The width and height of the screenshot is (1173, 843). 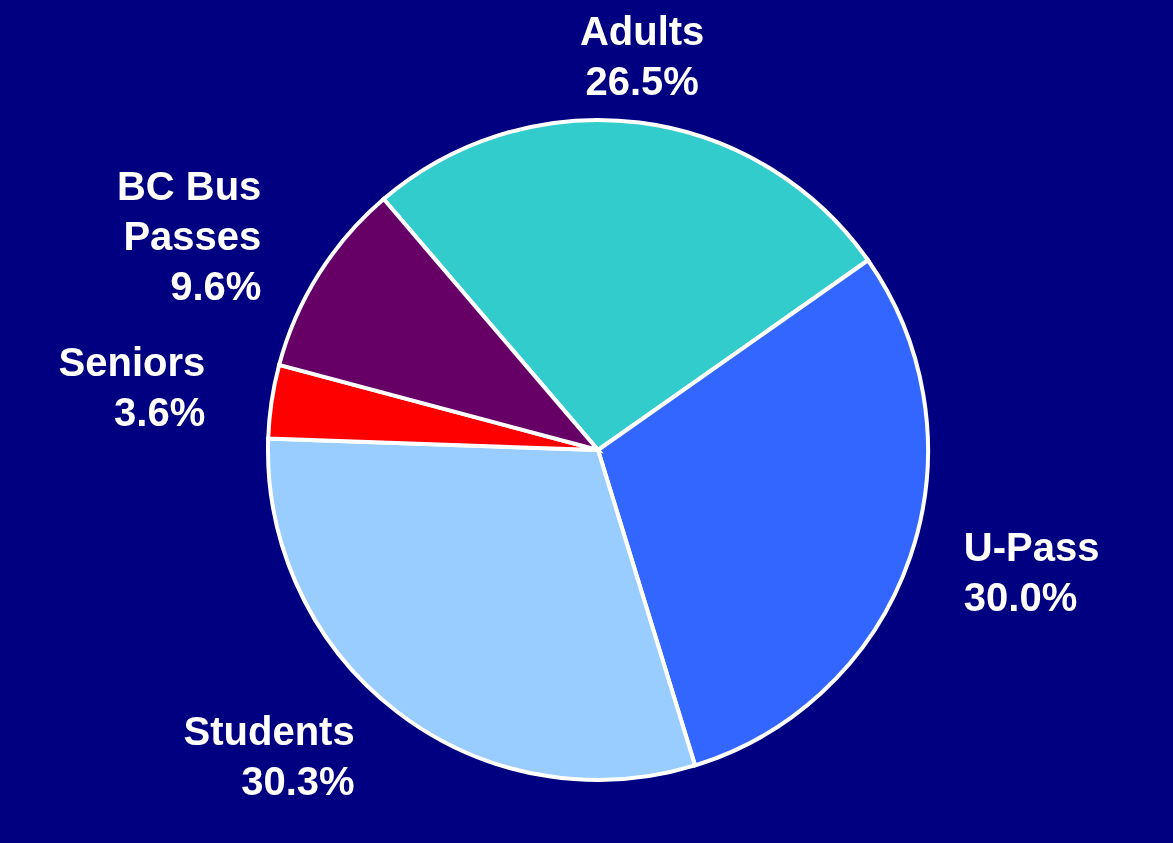 I want to click on data-label: 30.3%, so click(x=298, y=781).